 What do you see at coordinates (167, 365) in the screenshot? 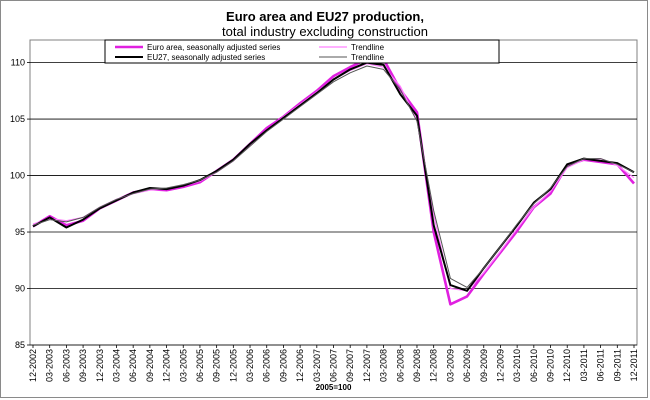
I see `x-tick-label: 12-2004` at bounding box center [167, 365].